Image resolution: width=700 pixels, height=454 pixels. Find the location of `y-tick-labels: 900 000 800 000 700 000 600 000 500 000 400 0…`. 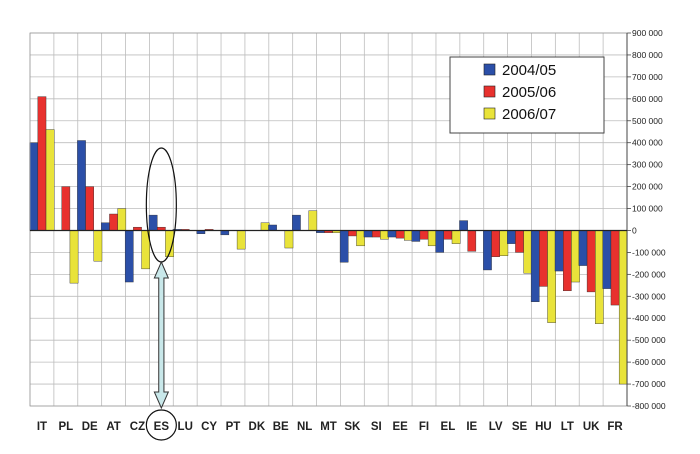

y-tick-labels: 900 000 800 000 700 000 600 000 500 000 400 0… is located at coordinates (649, 219).